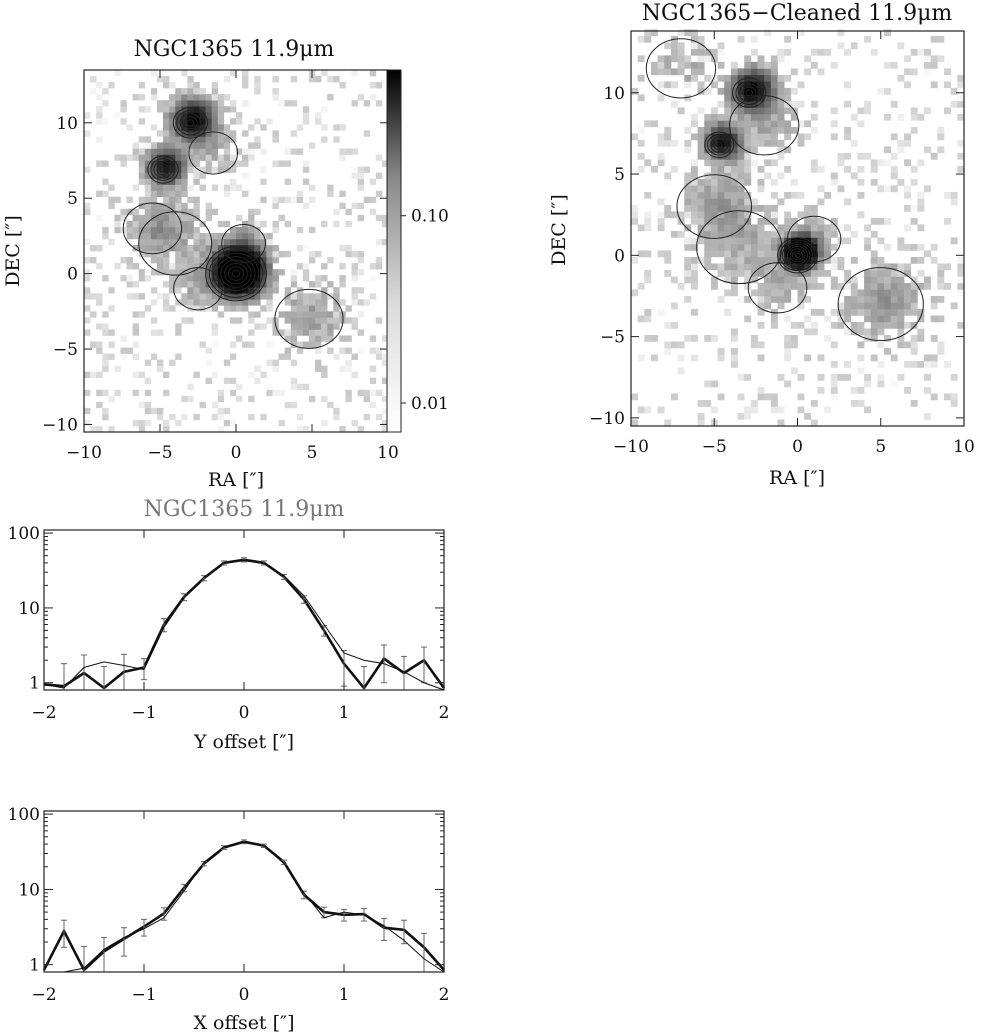 Image resolution: width=992 pixels, height=1034 pixels. I want to click on y-tick-label: 10, so click(29, 609).